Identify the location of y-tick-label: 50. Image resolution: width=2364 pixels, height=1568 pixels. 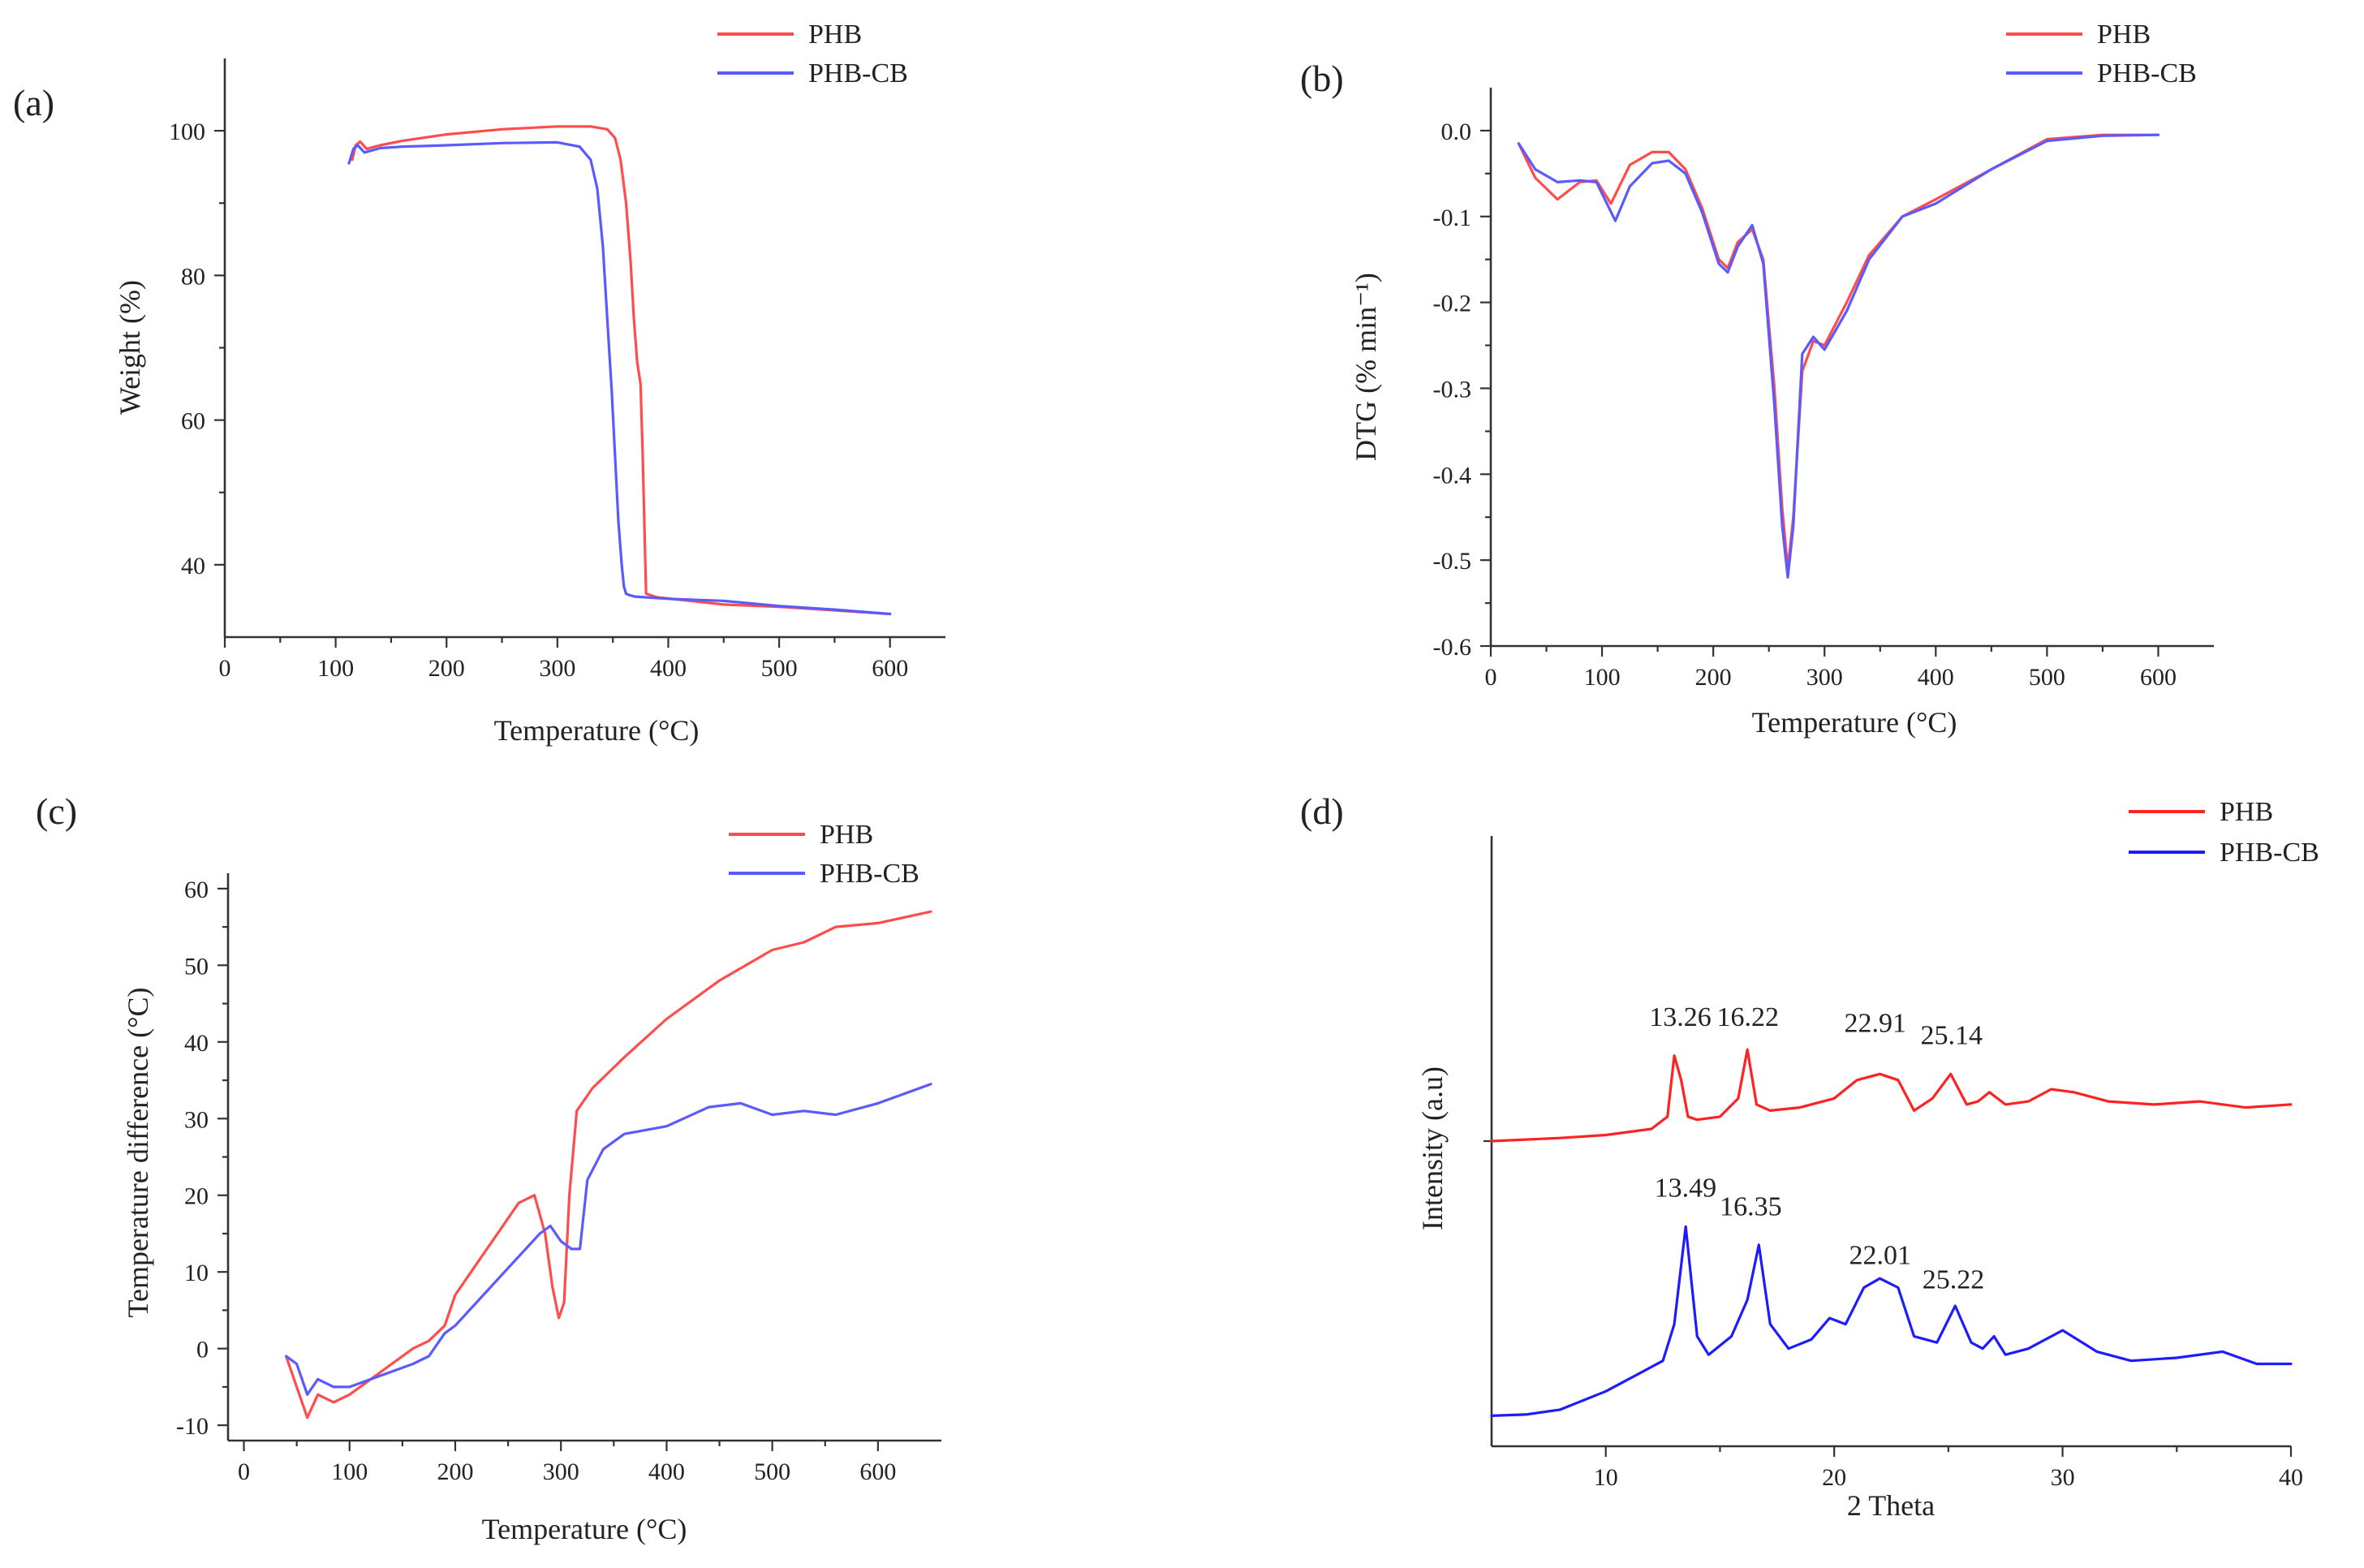
(196, 967).